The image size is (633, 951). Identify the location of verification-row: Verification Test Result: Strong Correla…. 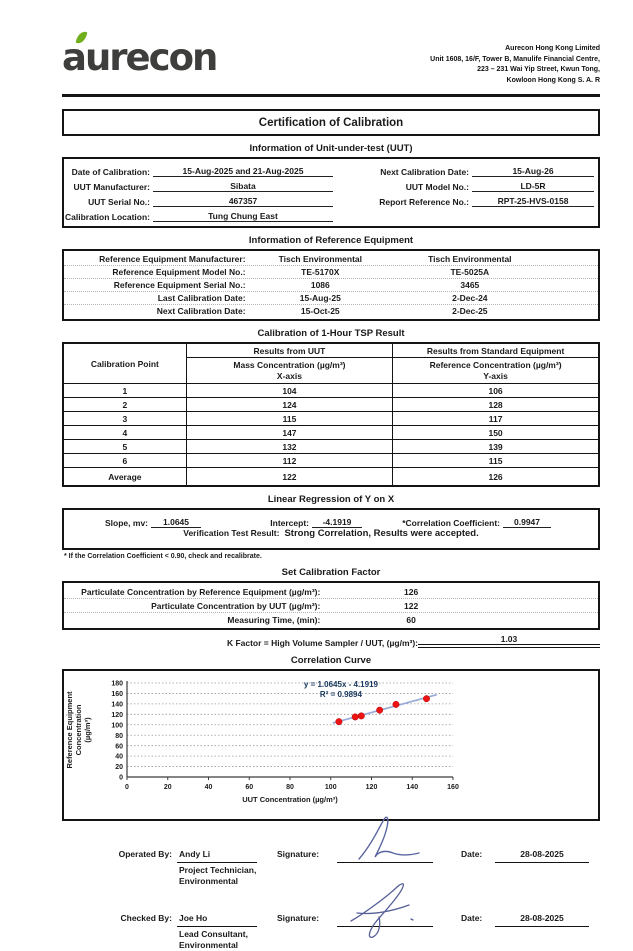
(331, 536).